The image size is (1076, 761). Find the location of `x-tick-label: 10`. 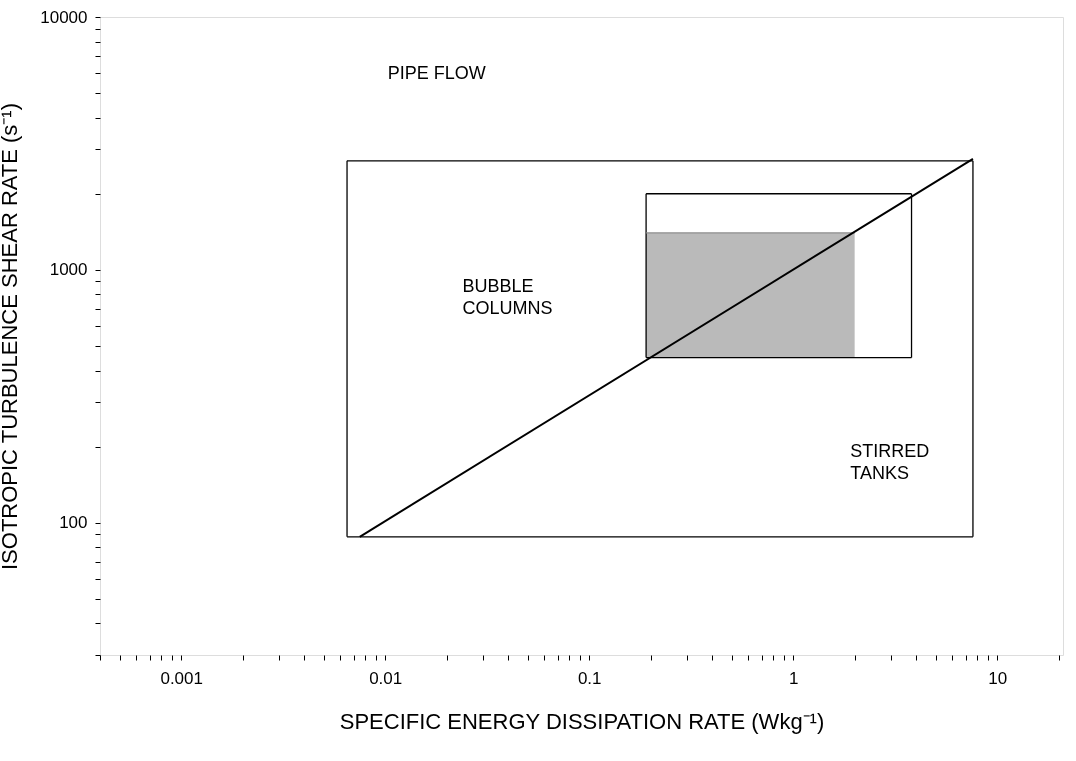

x-tick-label: 10 is located at coordinates (998, 678).